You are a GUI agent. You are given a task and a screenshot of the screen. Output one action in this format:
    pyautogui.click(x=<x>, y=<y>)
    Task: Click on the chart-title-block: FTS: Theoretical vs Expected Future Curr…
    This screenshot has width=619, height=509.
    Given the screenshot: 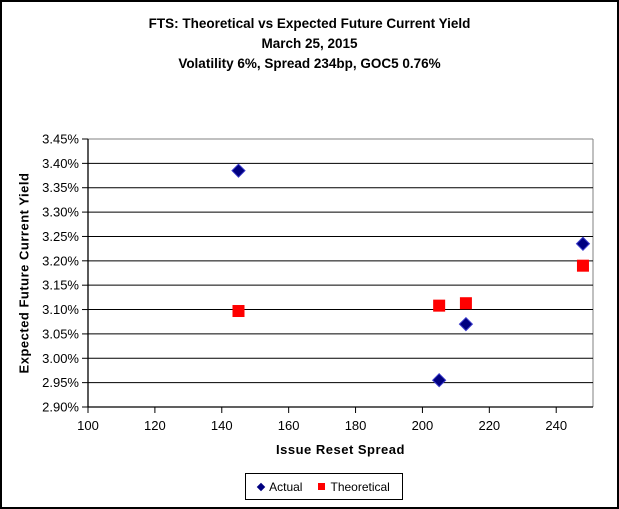 What is the action you would take?
    pyautogui.click(x=309, y=44)
    